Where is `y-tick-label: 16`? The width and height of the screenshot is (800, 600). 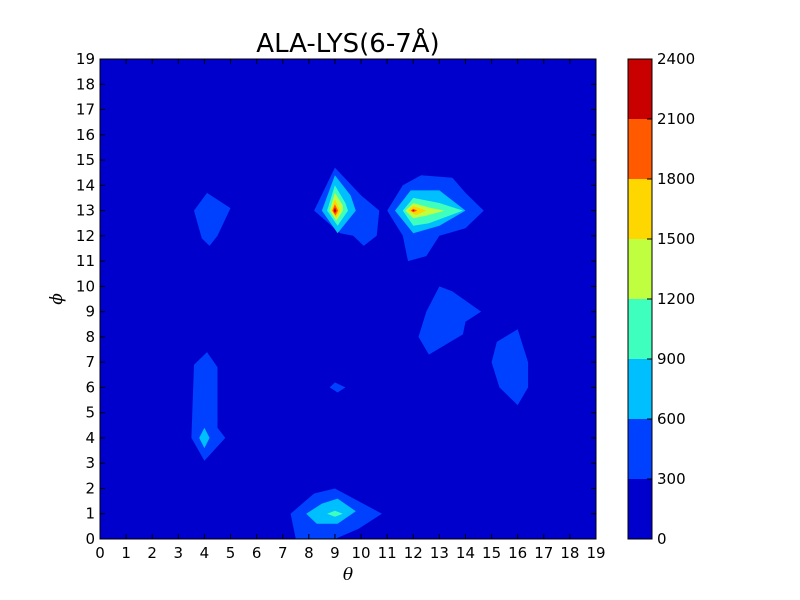
y-tick-label: 16 is located at coordinates (85, 135).